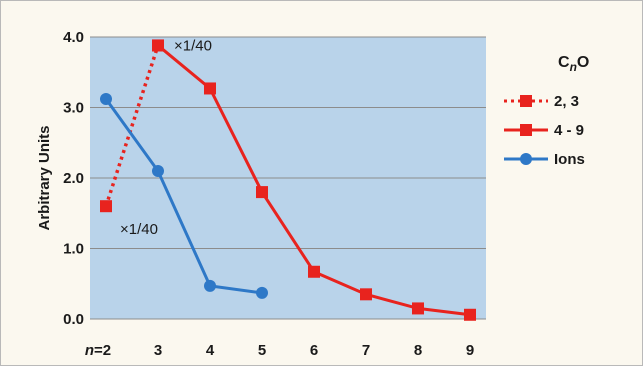  Describe the element at coordinates (583, 62) in the screenshot. I see `legend-title-end: O` at that location.